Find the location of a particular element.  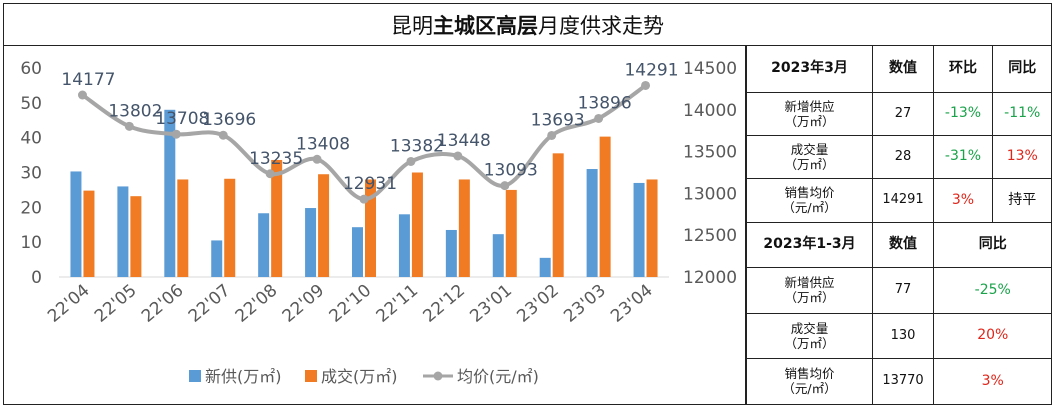

x-tick-label: 23'01 is located at coordinates (491, 304).